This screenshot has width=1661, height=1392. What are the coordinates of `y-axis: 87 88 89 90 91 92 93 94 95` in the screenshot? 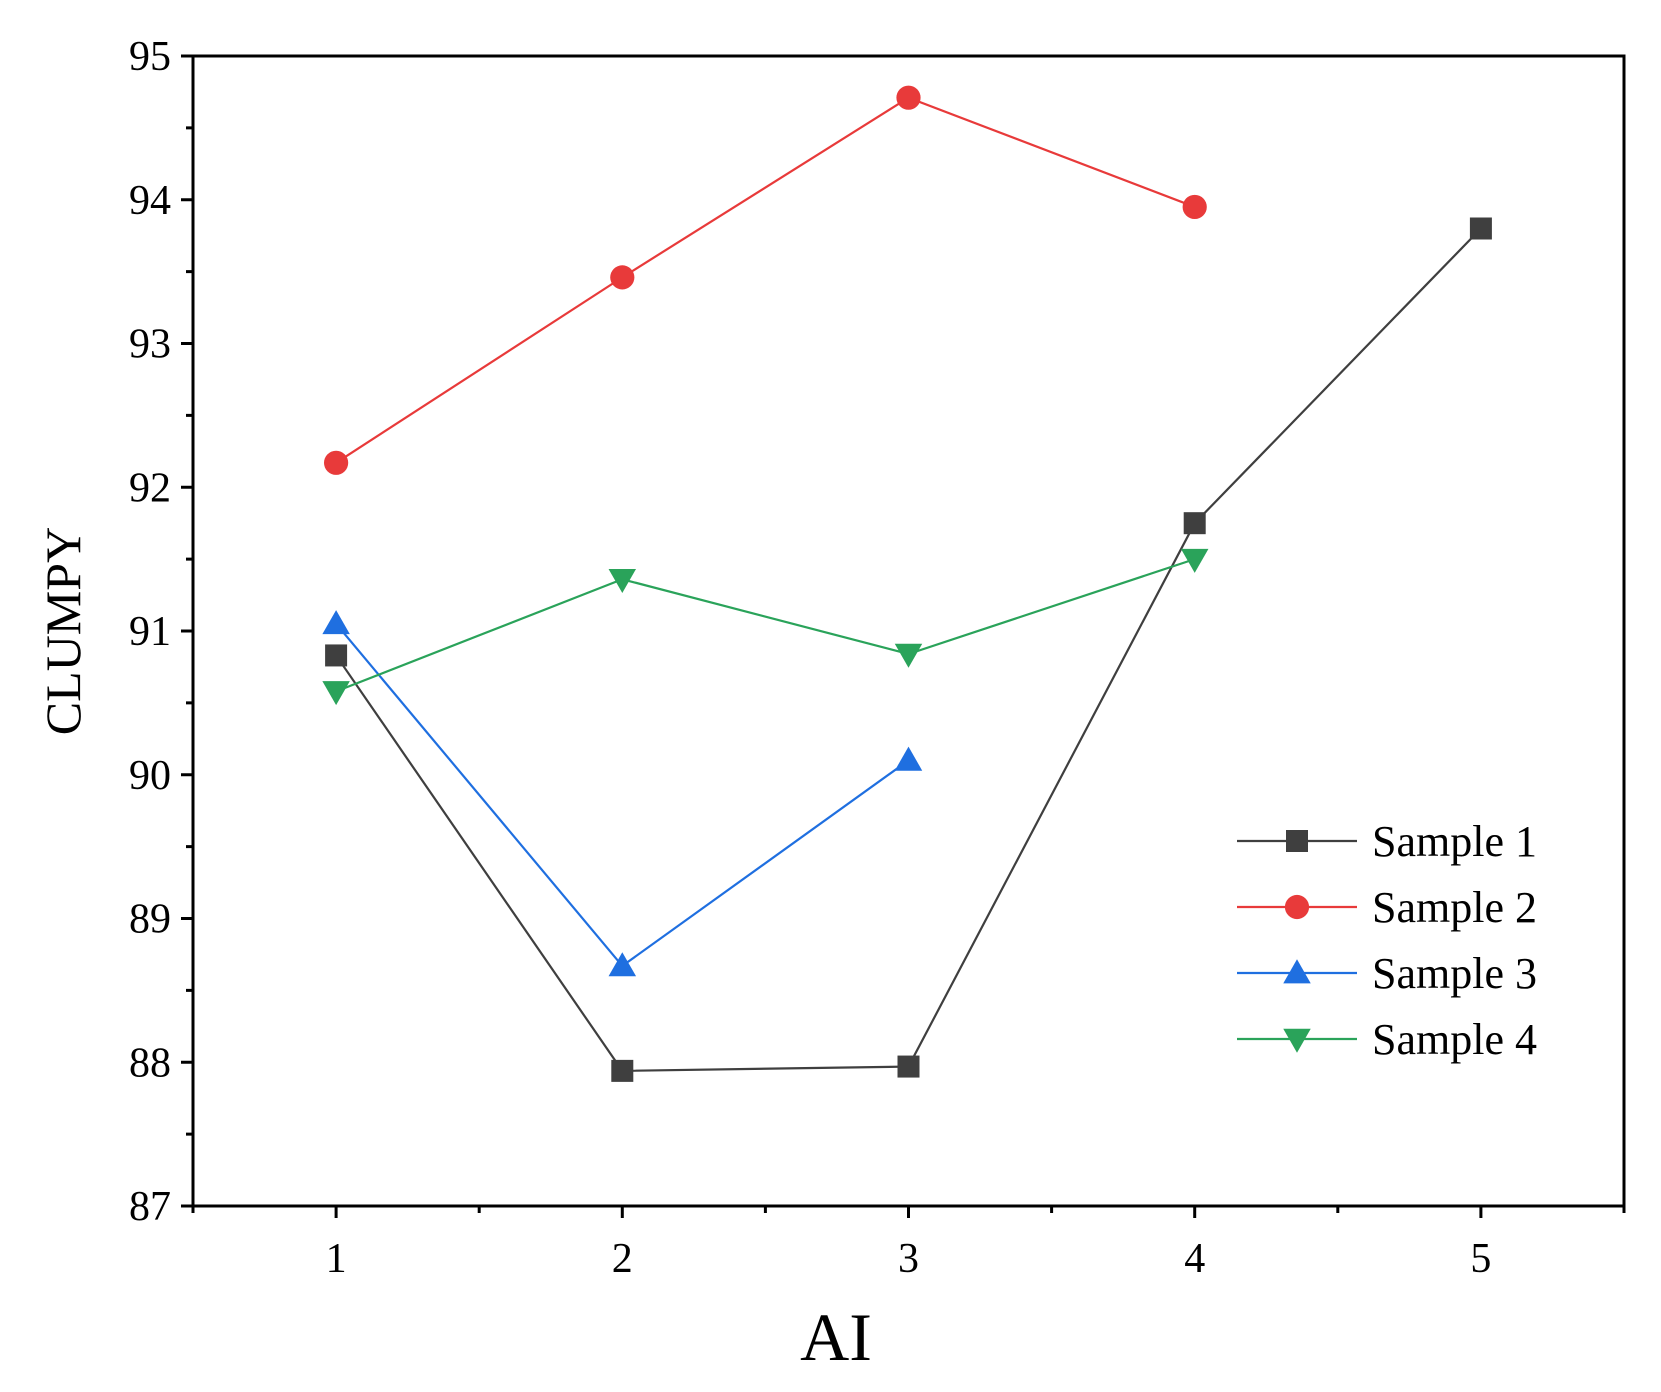 It's located at (161, 632).